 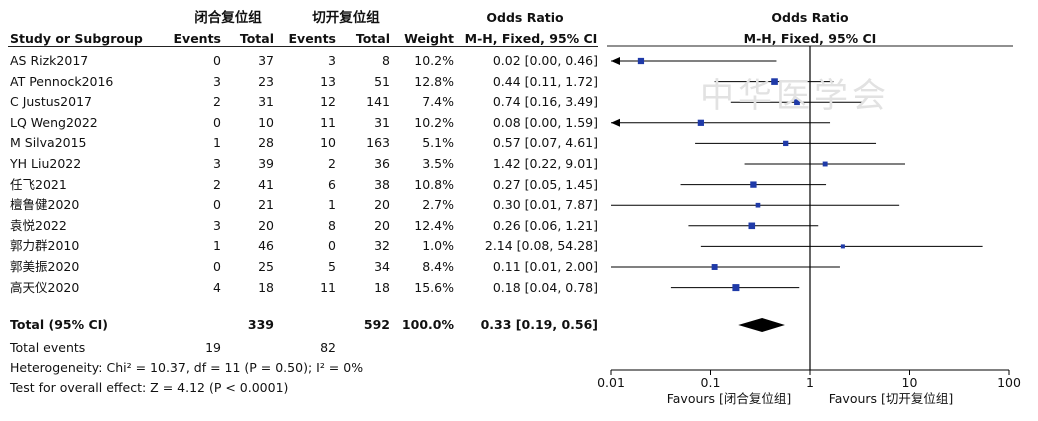 What do you see at coordinates (59, 324) in the screenshot?
I see `total-label: Total (95% CI)` at bounding box center [59, 324].